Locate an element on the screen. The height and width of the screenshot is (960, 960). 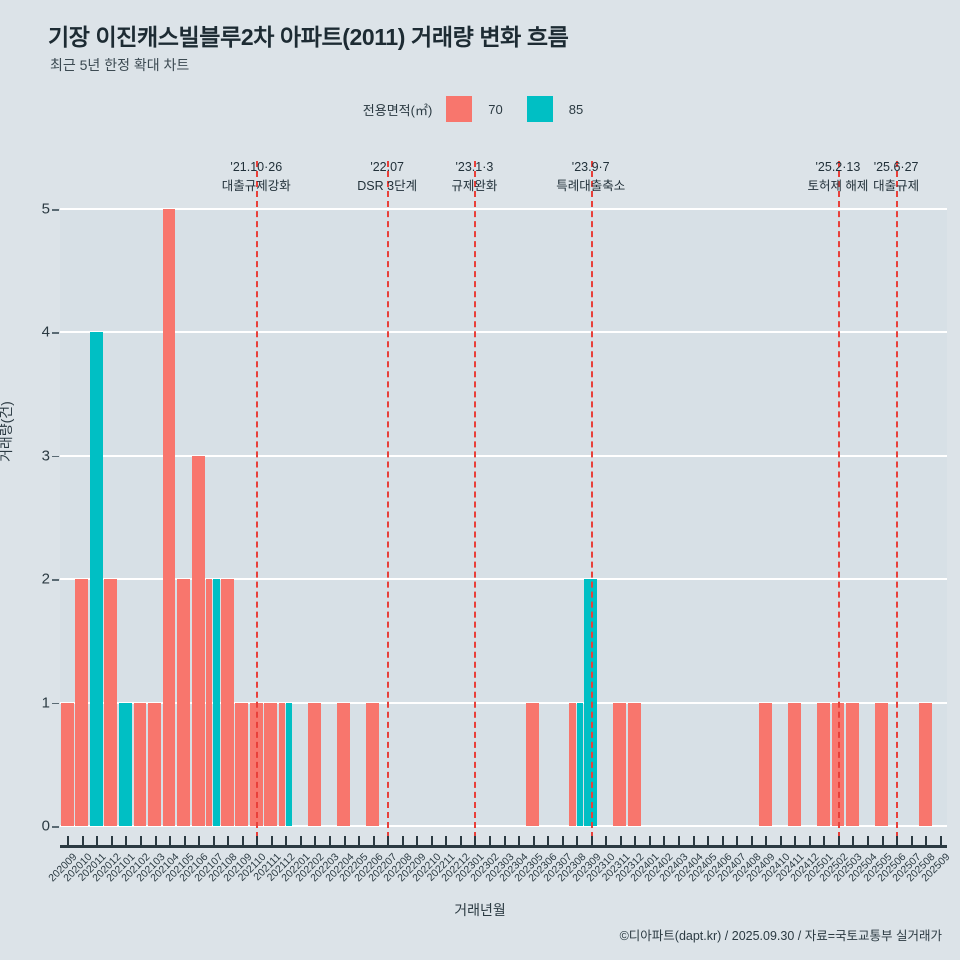
event-date: '22.07 is located at coordinates (387, 167).